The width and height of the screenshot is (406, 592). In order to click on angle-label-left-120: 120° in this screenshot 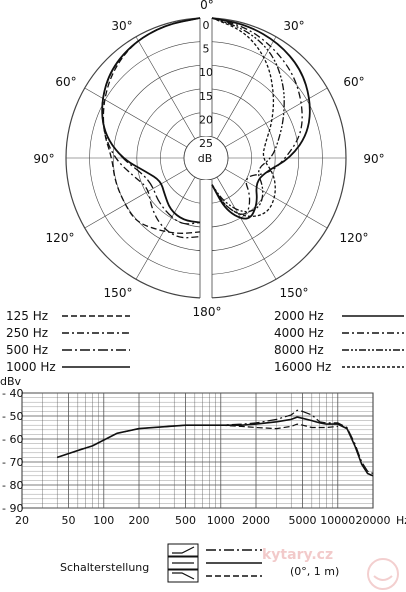, I will do `click(60, 238)`.